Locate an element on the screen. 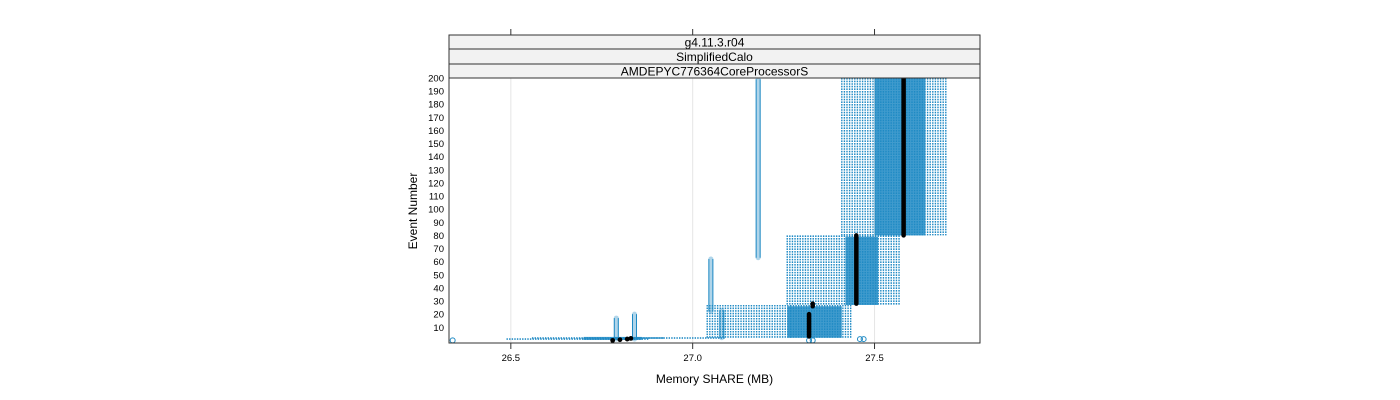 The height and width of the screenshot is (400, 1400). y-tick-label-2: 30 is located at coordinates (438, 302).